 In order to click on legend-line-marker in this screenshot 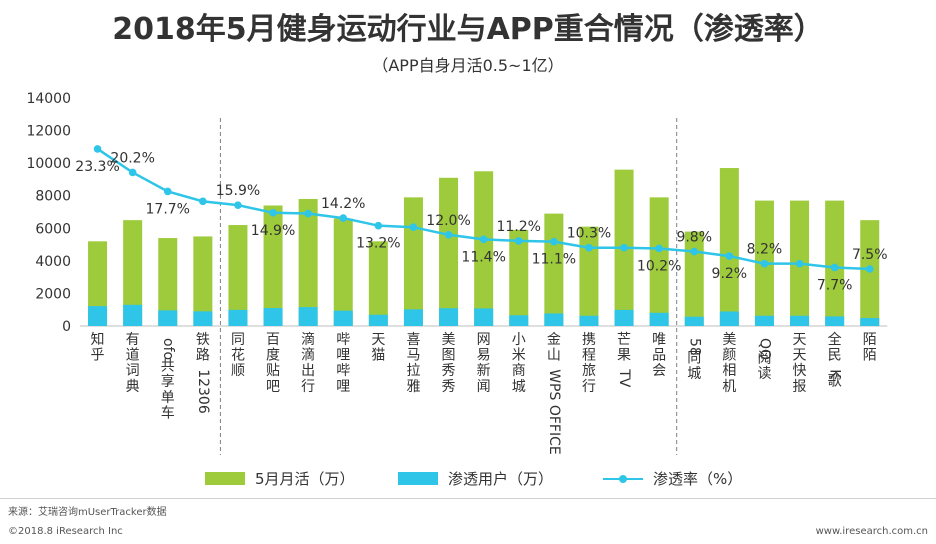, I will do `click(623, 479)`.